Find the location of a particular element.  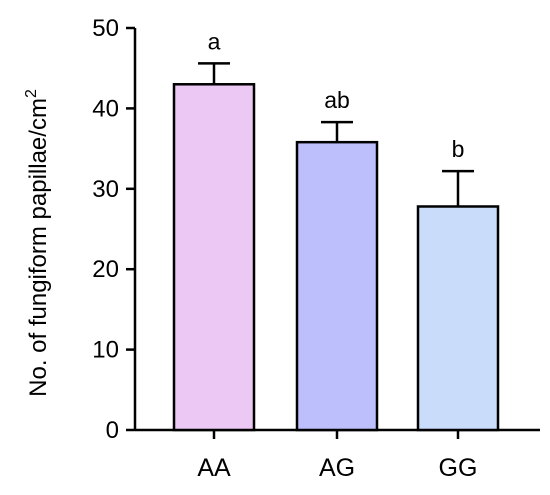

x-tick-label: AA is located at coordinates (214, 468).